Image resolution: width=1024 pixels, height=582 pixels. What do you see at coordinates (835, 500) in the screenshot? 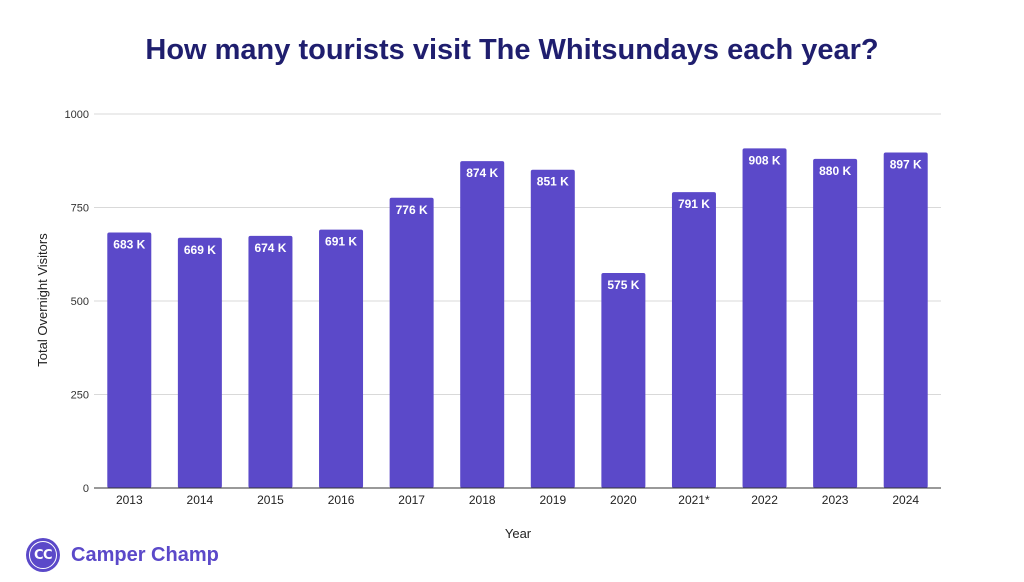
I see `x-tick-label: 2023` at bounding box center [835, 500].